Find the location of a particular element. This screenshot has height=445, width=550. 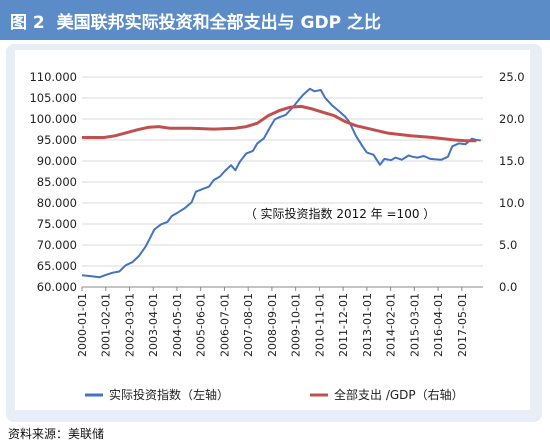

right-tick-label: 15.0 is located at coordinates (512, 161).